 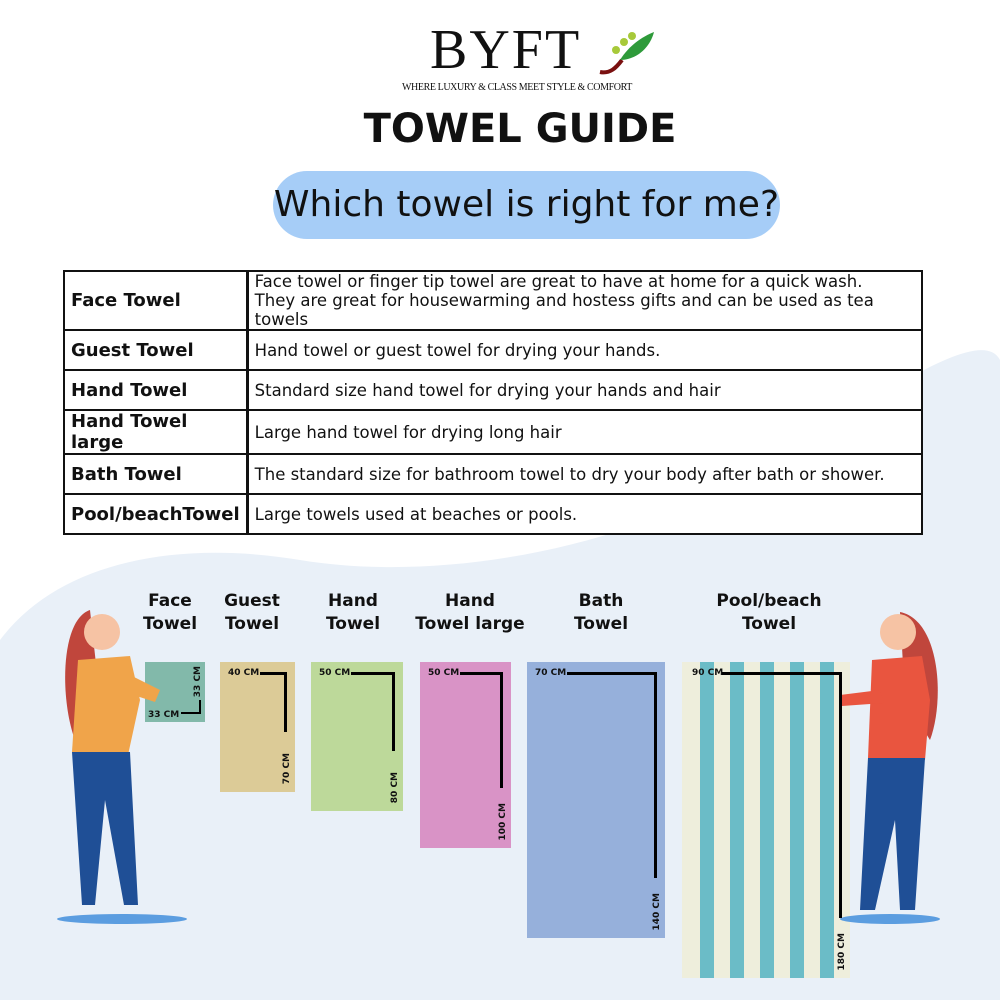 I want to click on height-dim: 70 CM, so click(x=287, y=768).